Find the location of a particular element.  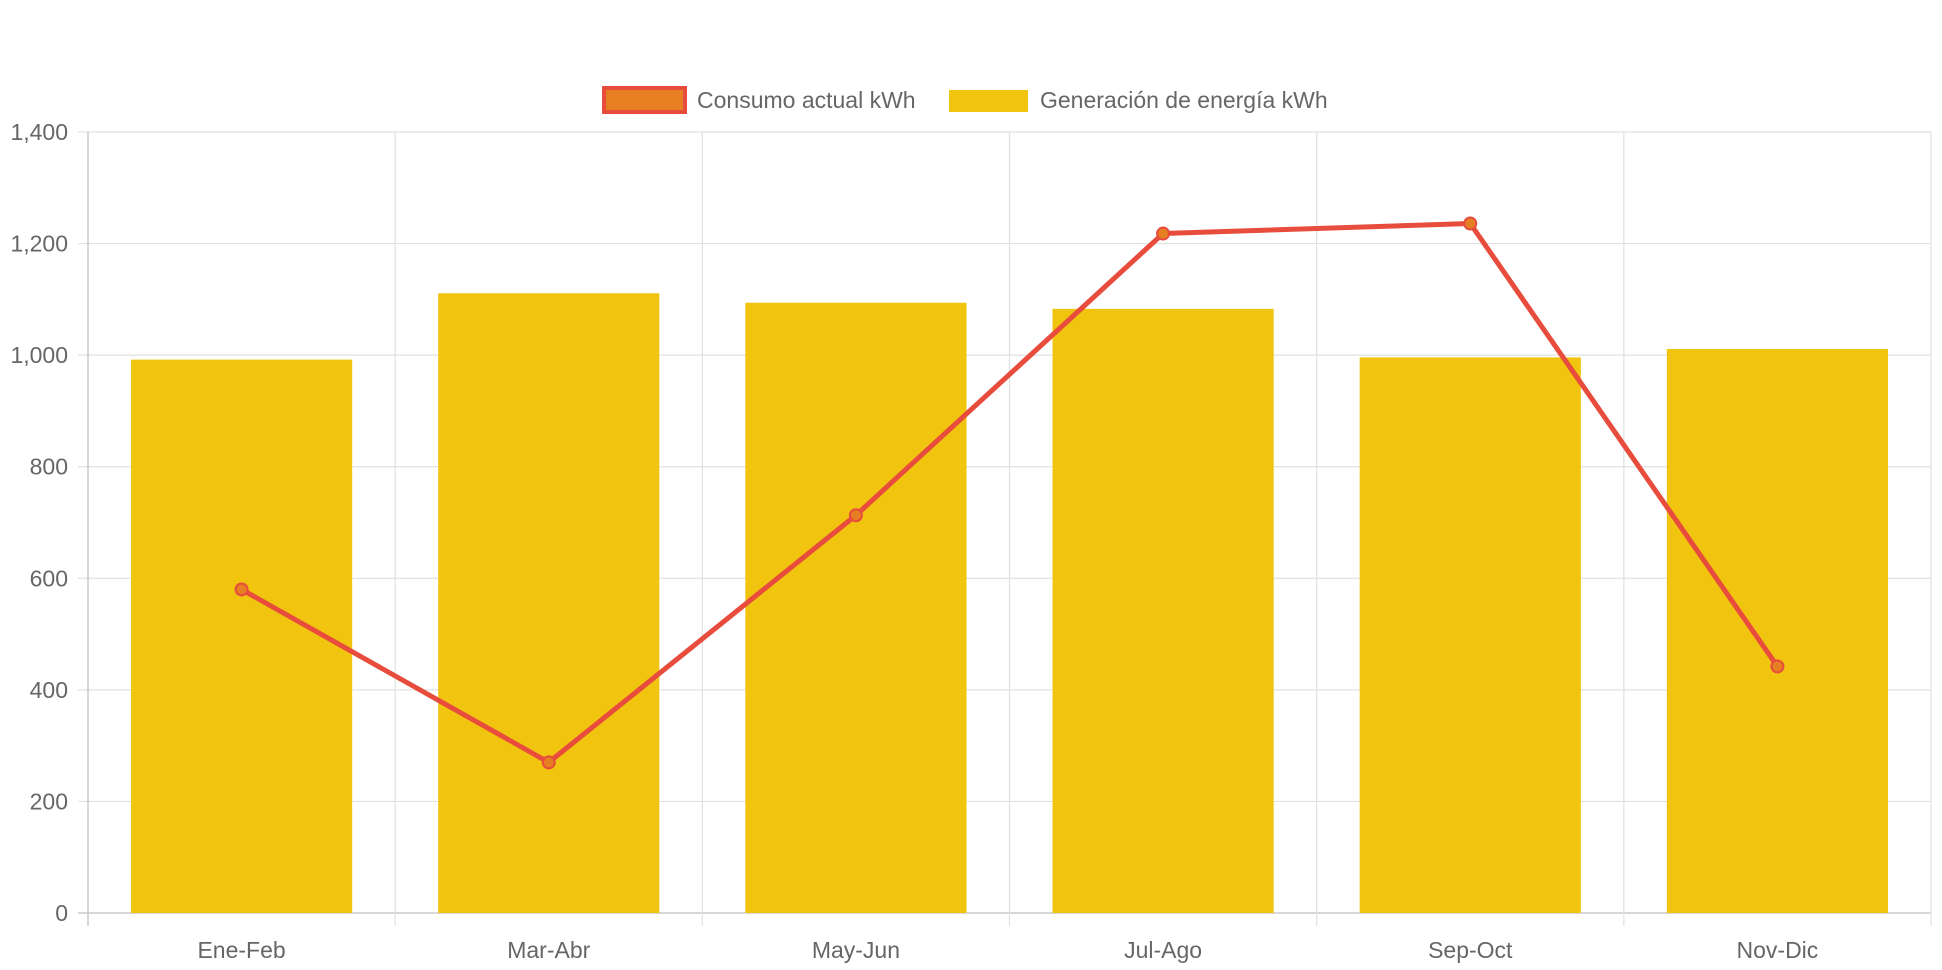

legend-item-generacion: Generación de energía kWh is located at coordinates (1138, 100).